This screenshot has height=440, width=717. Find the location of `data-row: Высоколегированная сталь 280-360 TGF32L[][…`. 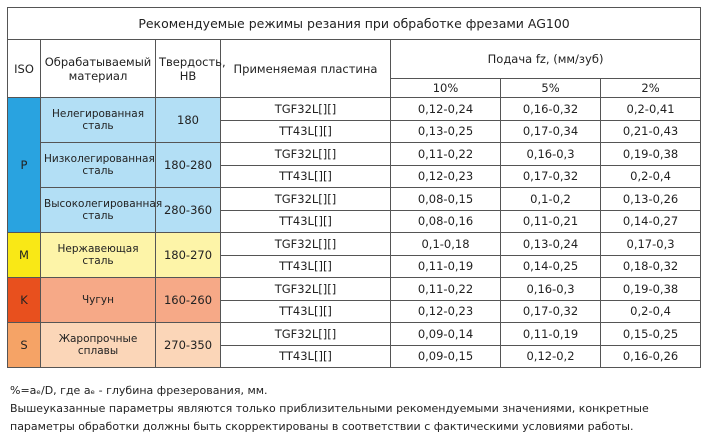

data-row: Высоколегированная сталь 280-360 TGF32L[][… is located at coordinates (355, 210).